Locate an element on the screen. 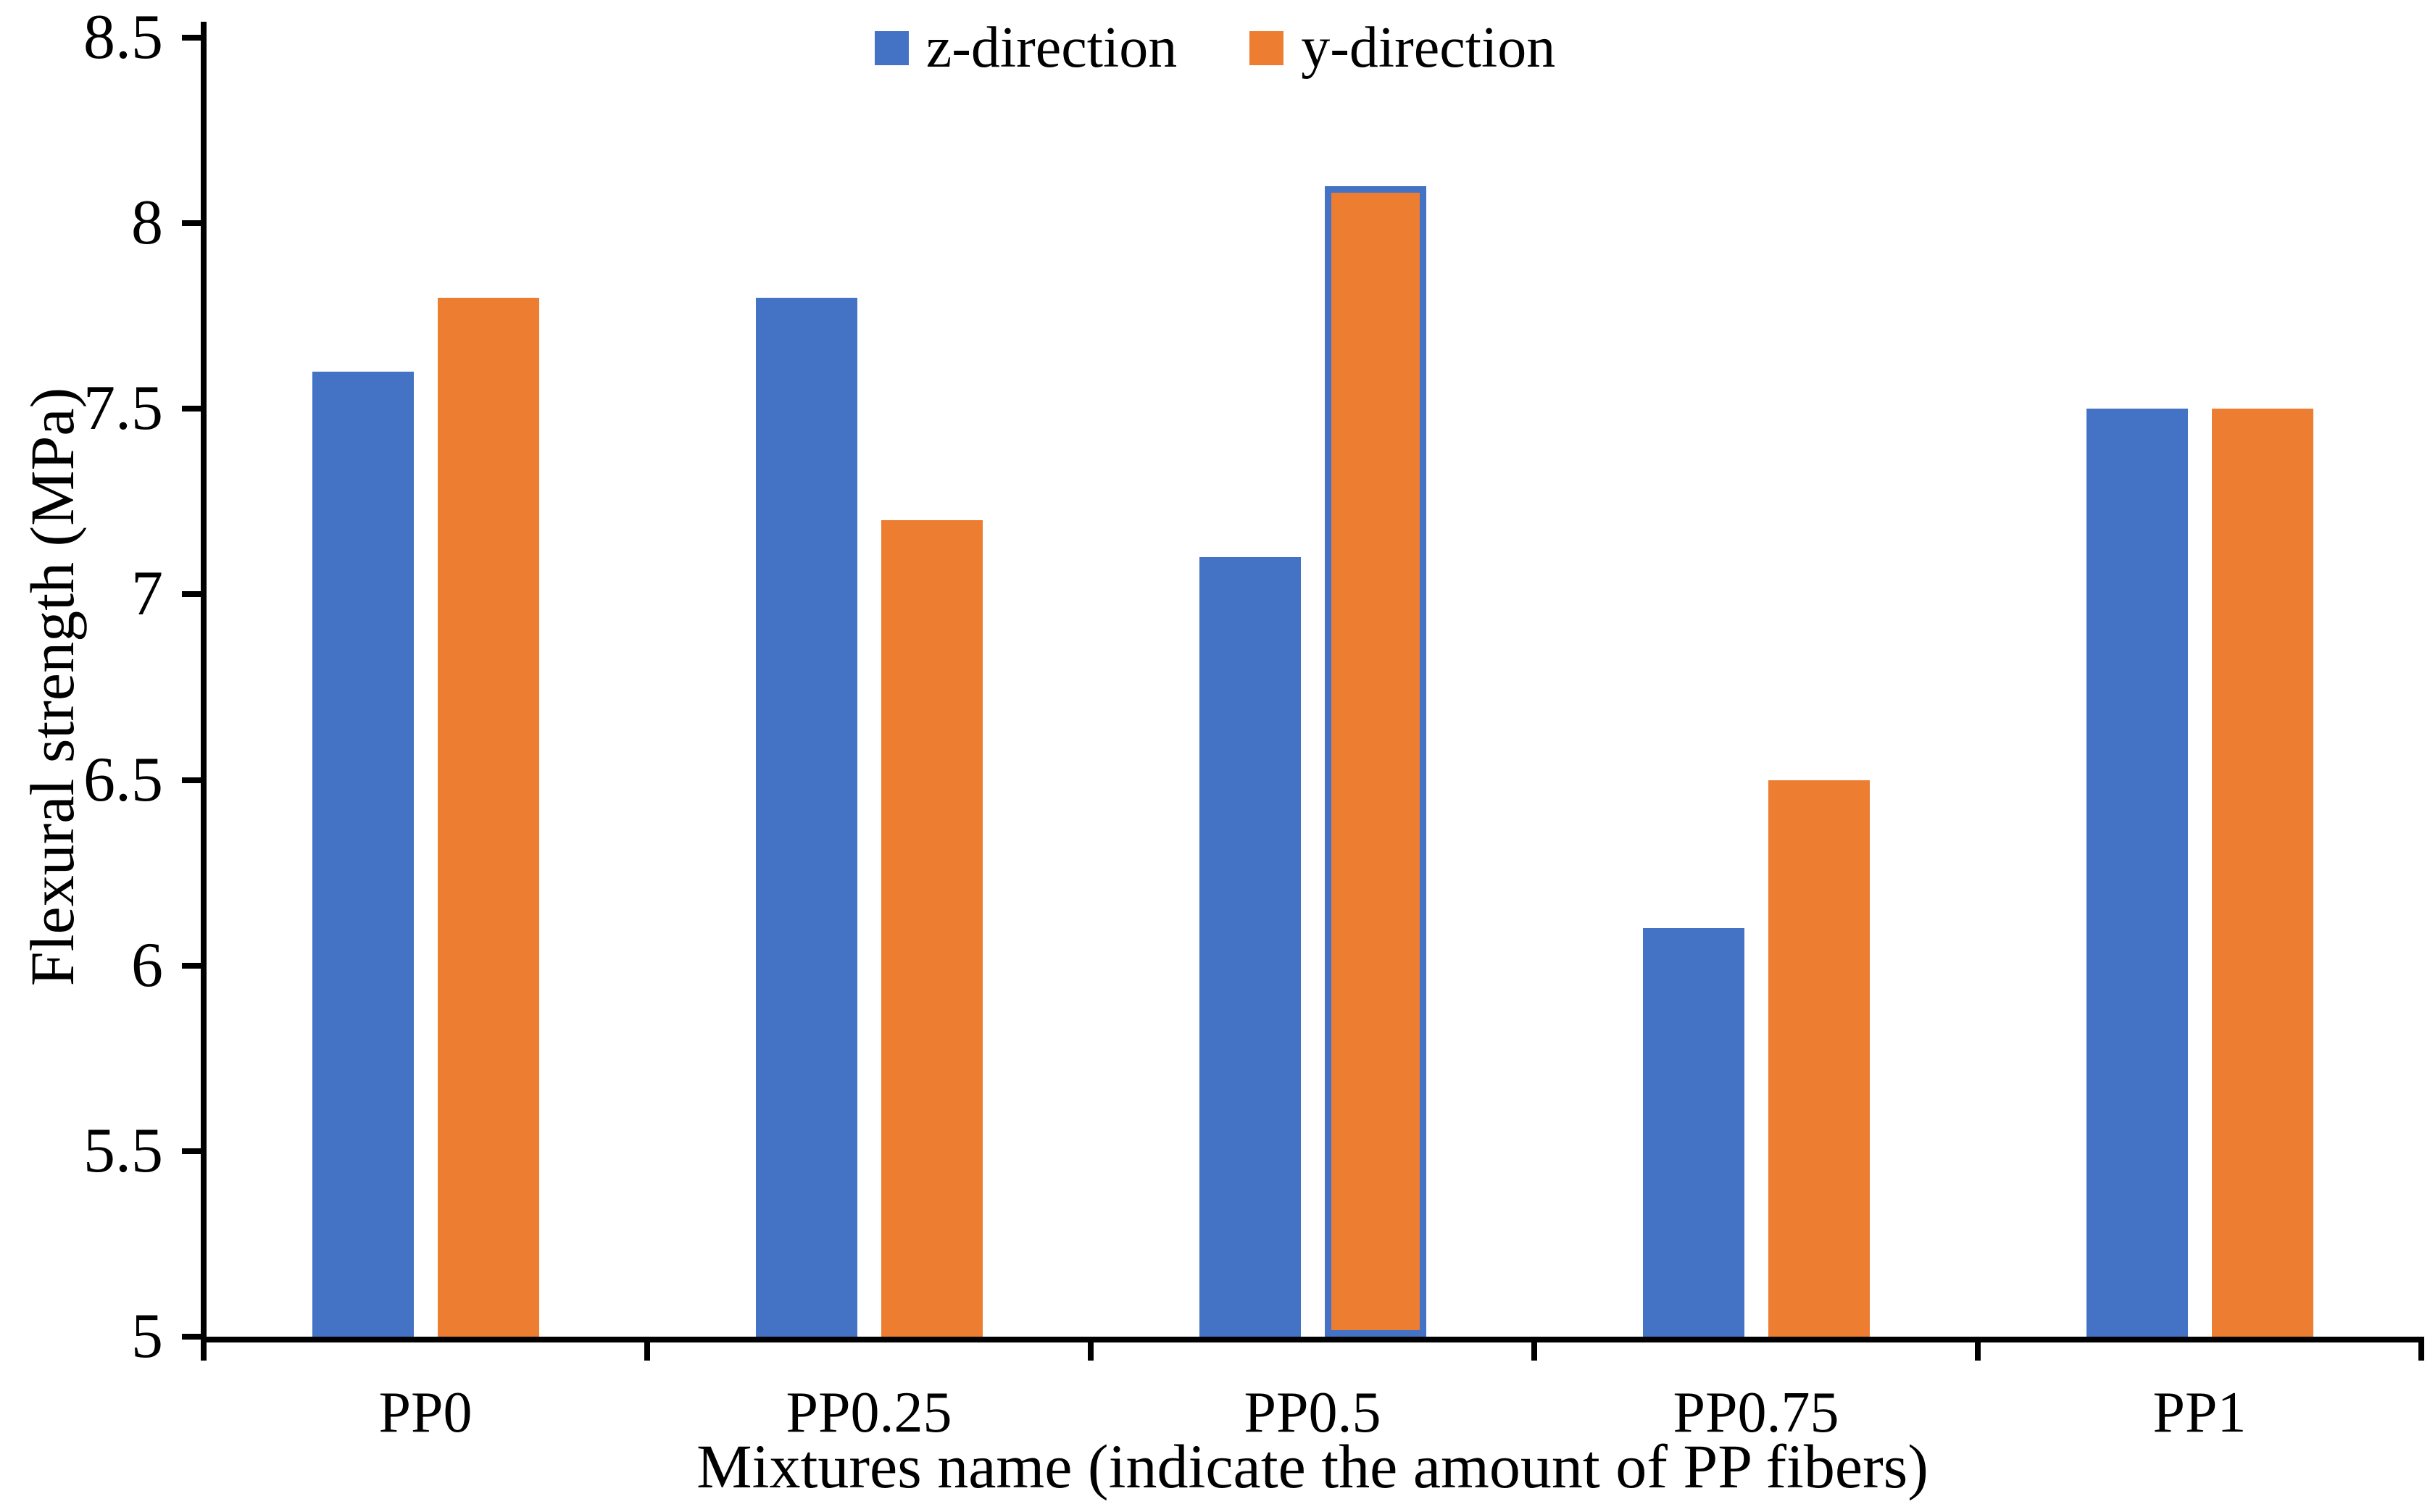 This screenshot has height=1512, width=2430. y-axis-line is located at coordinates (204, 691).